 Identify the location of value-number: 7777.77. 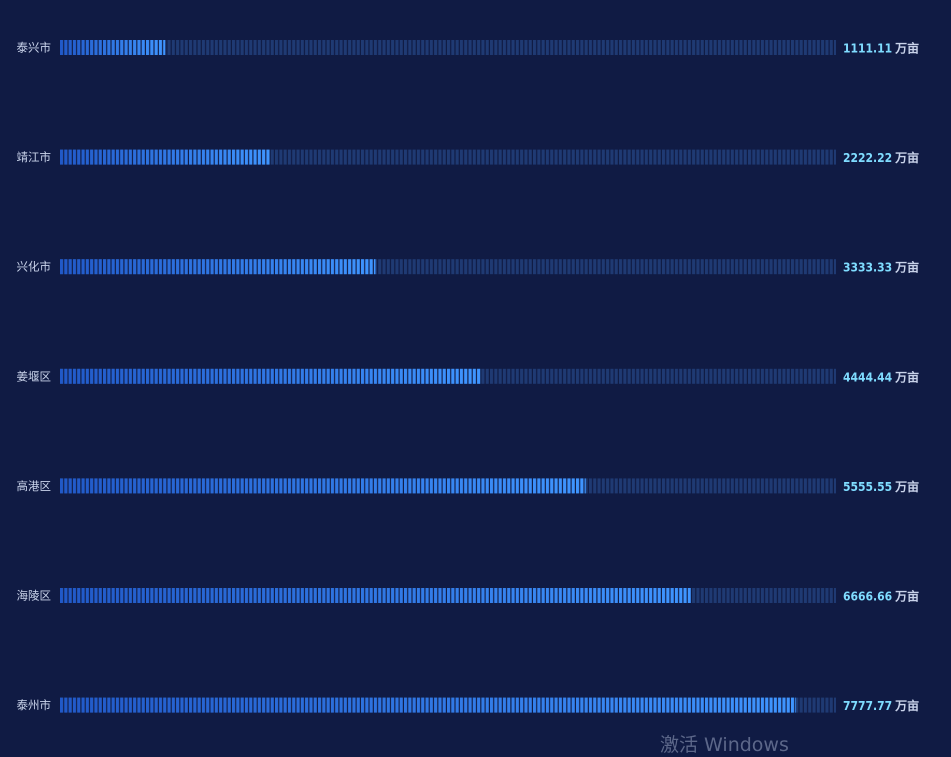
(867, 706).